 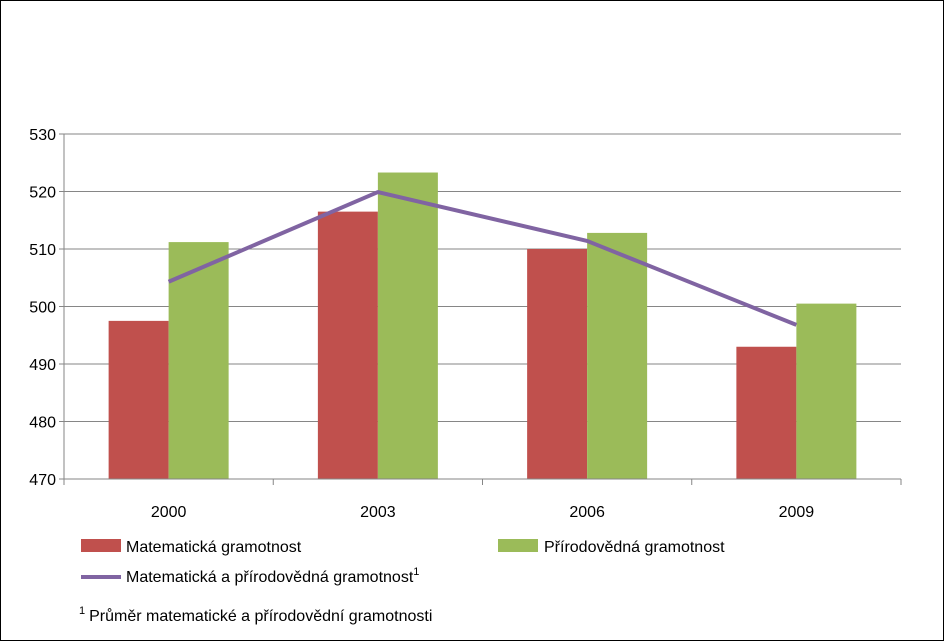 What do you see at coordinates (42, 480) in the screenshot?
I see `y-tick-label-470: 470` at bounding box center [42, 480].